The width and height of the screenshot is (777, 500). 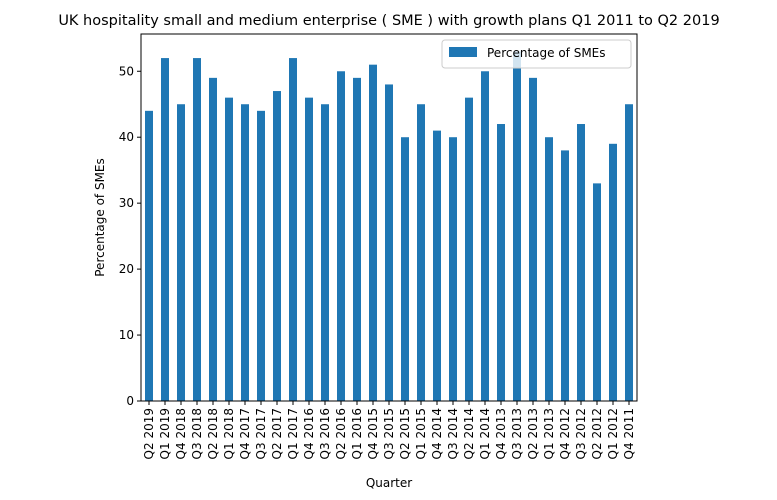 What do you see at coordinates (341, 433) in the screenshot?
I see `x-tick-label: Q2 2016` at bounding box center [341, 433].